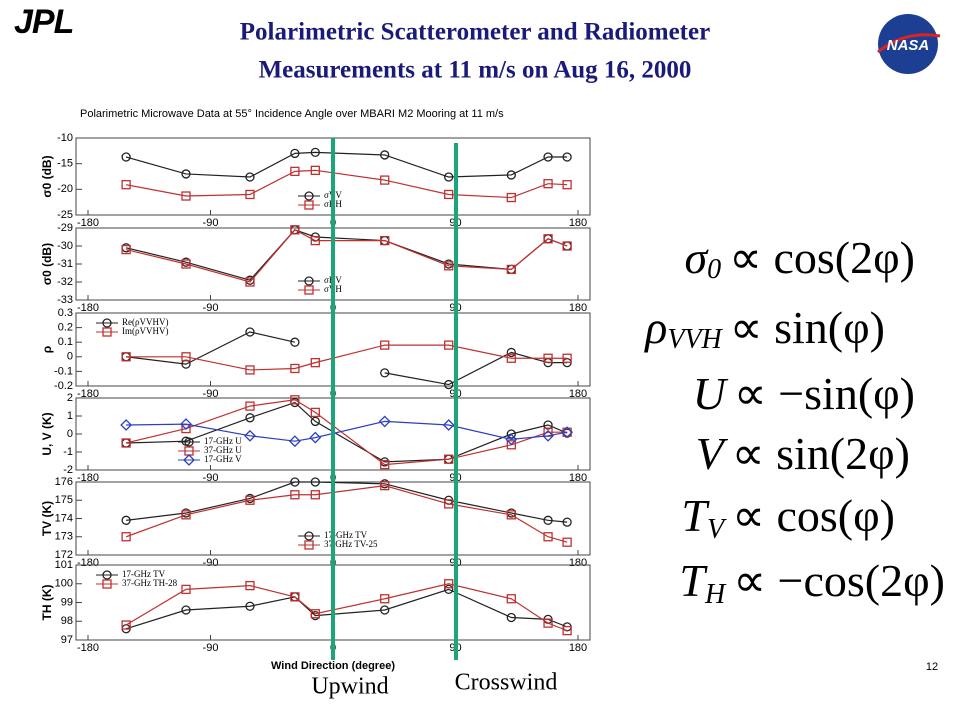  I want to click on eq-rhs: ∝ cos(2φ), so click(822, 257).